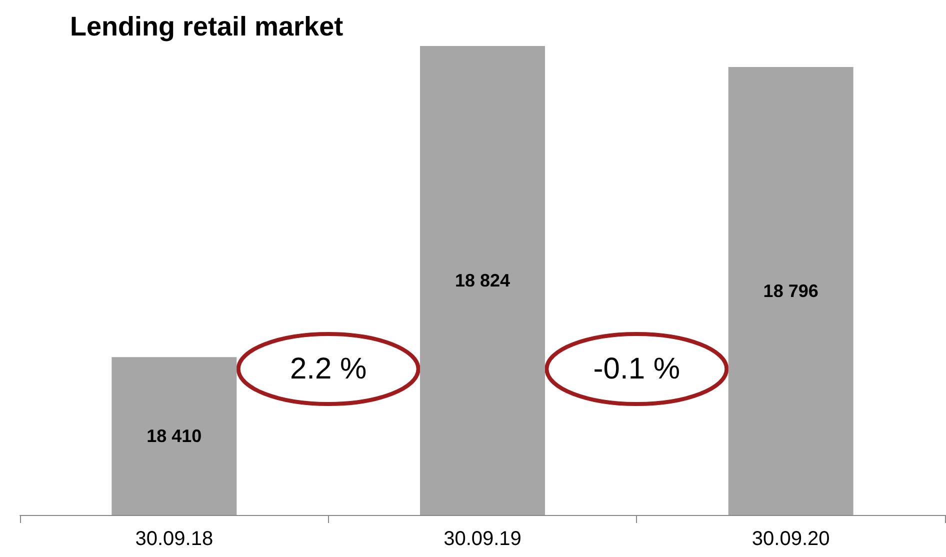 This screenshot has width=946, height=557. I want to click on chart-title: Lending retail market, so click(207, 27).